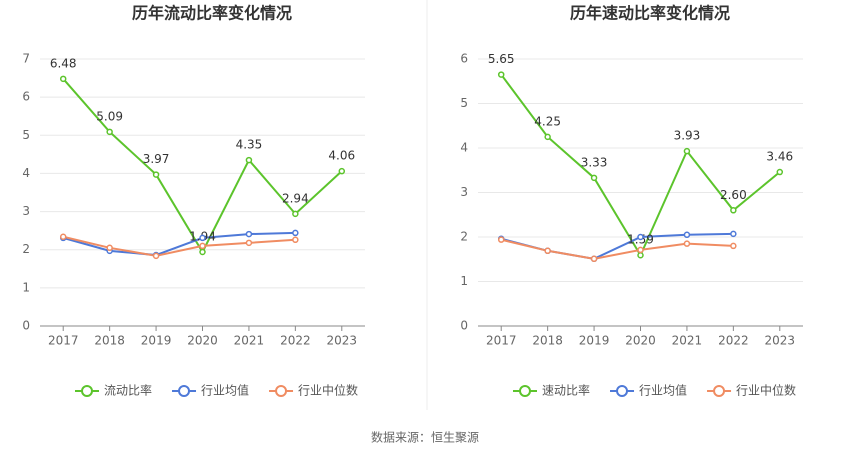  Describe the element at coordinates (547, 121) in the screenshot. I see `value-label: 4.25` at that location.